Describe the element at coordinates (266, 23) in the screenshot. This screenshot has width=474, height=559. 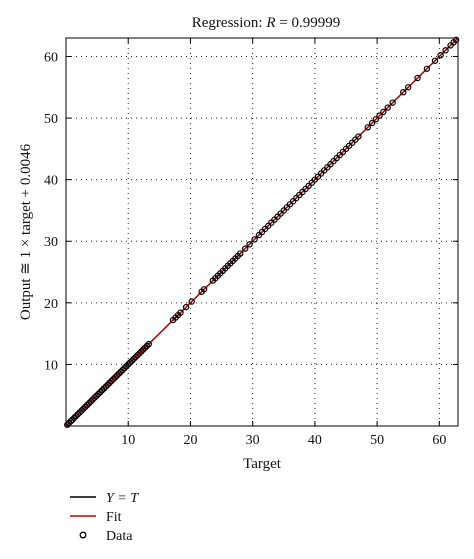
I see `chart-title: Regression: R = 0.99999` at that location.